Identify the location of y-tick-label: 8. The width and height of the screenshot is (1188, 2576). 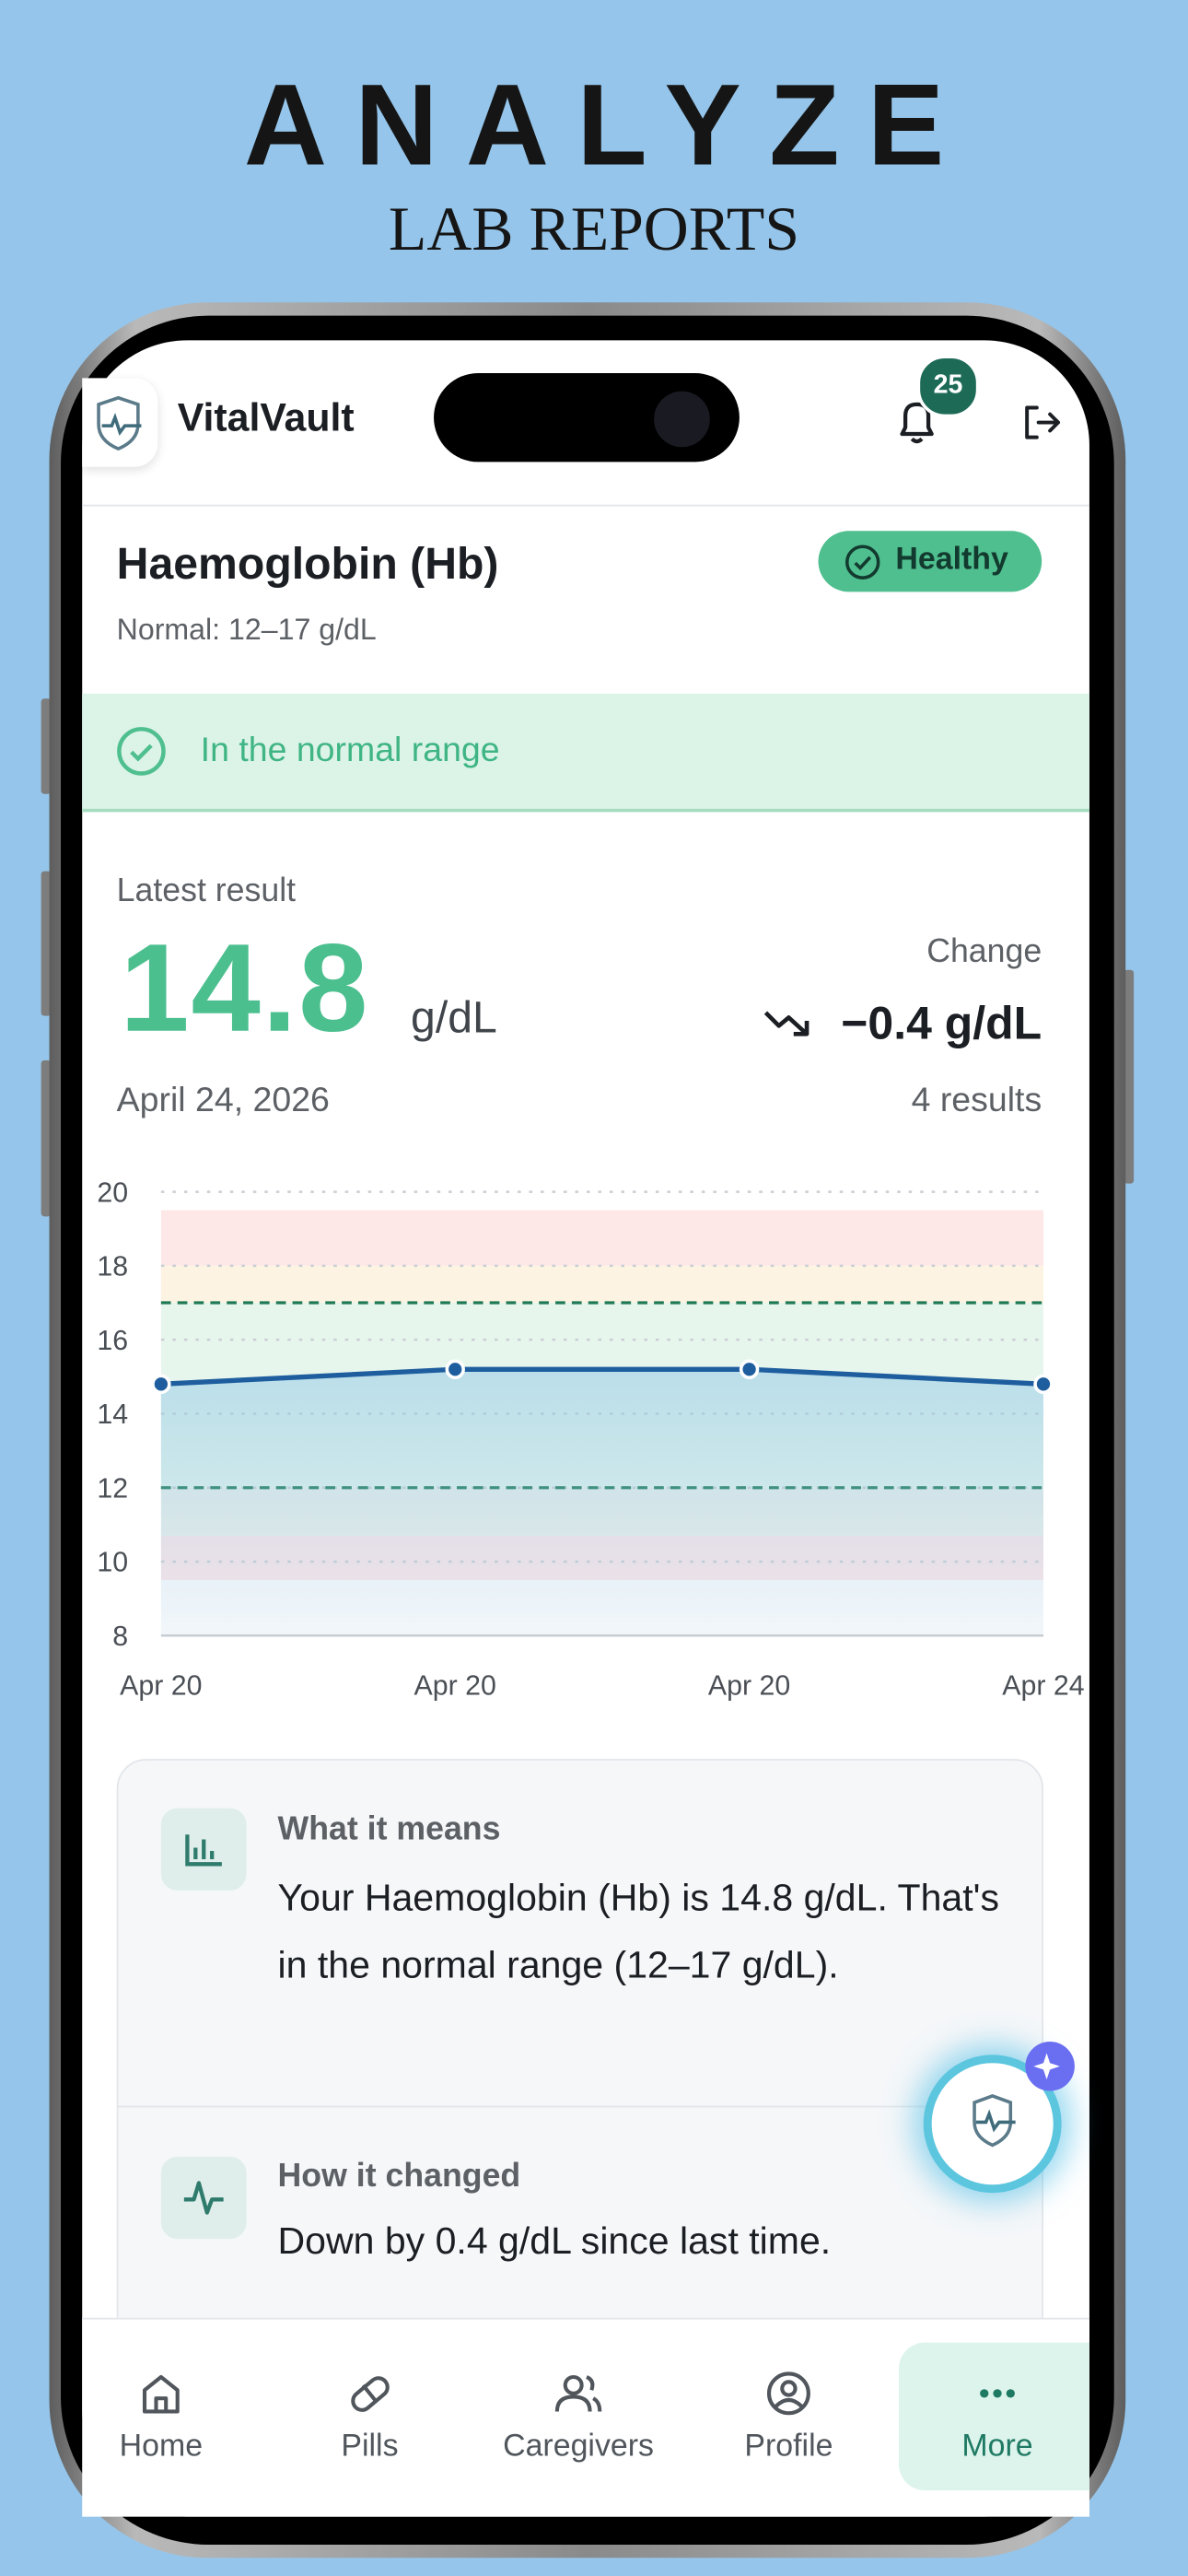
(120, 1637).